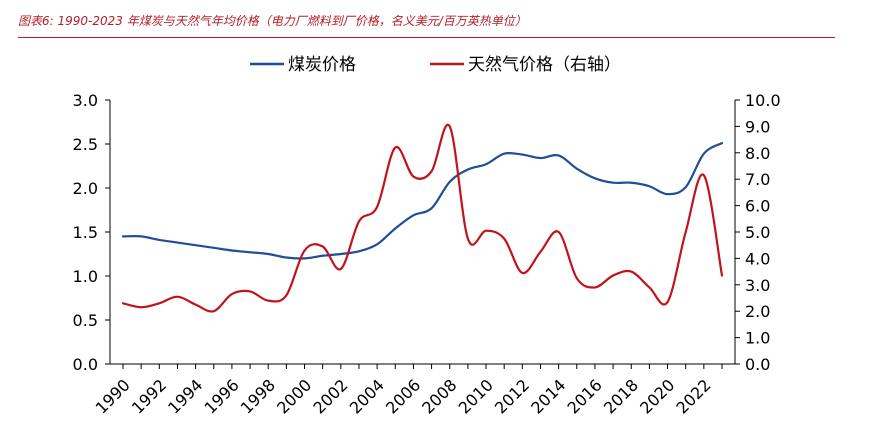 The width and height of the screenshot is (879, 430). I want to click on x-tick-label: 2016, so click(585, 396).